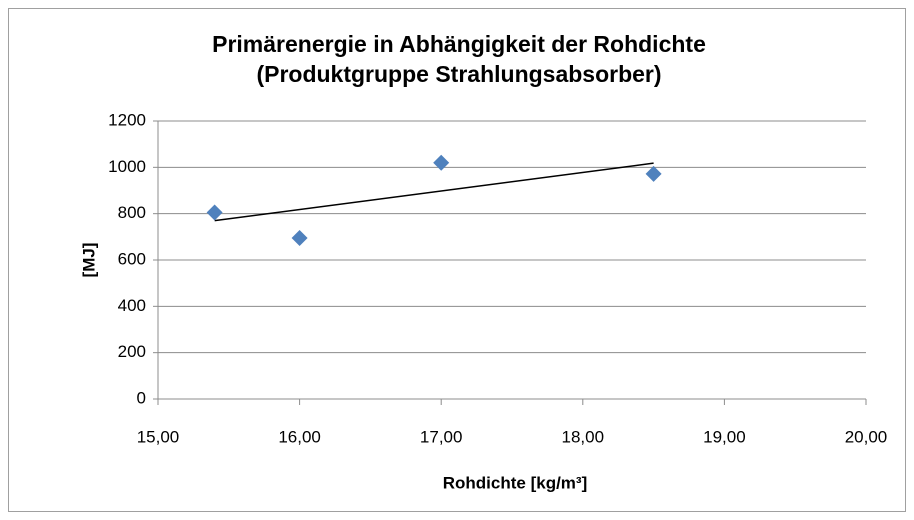  I want to click on y-tick-label: 600, so click(132, 258).